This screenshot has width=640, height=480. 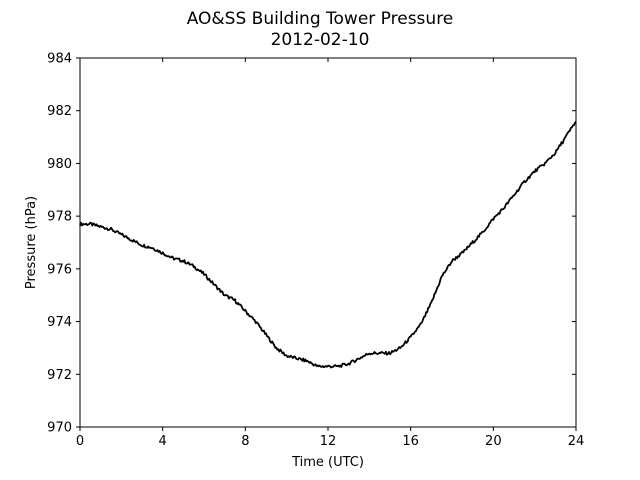 I want to click on x-tick-label: 0, so click(x=80, y=441).